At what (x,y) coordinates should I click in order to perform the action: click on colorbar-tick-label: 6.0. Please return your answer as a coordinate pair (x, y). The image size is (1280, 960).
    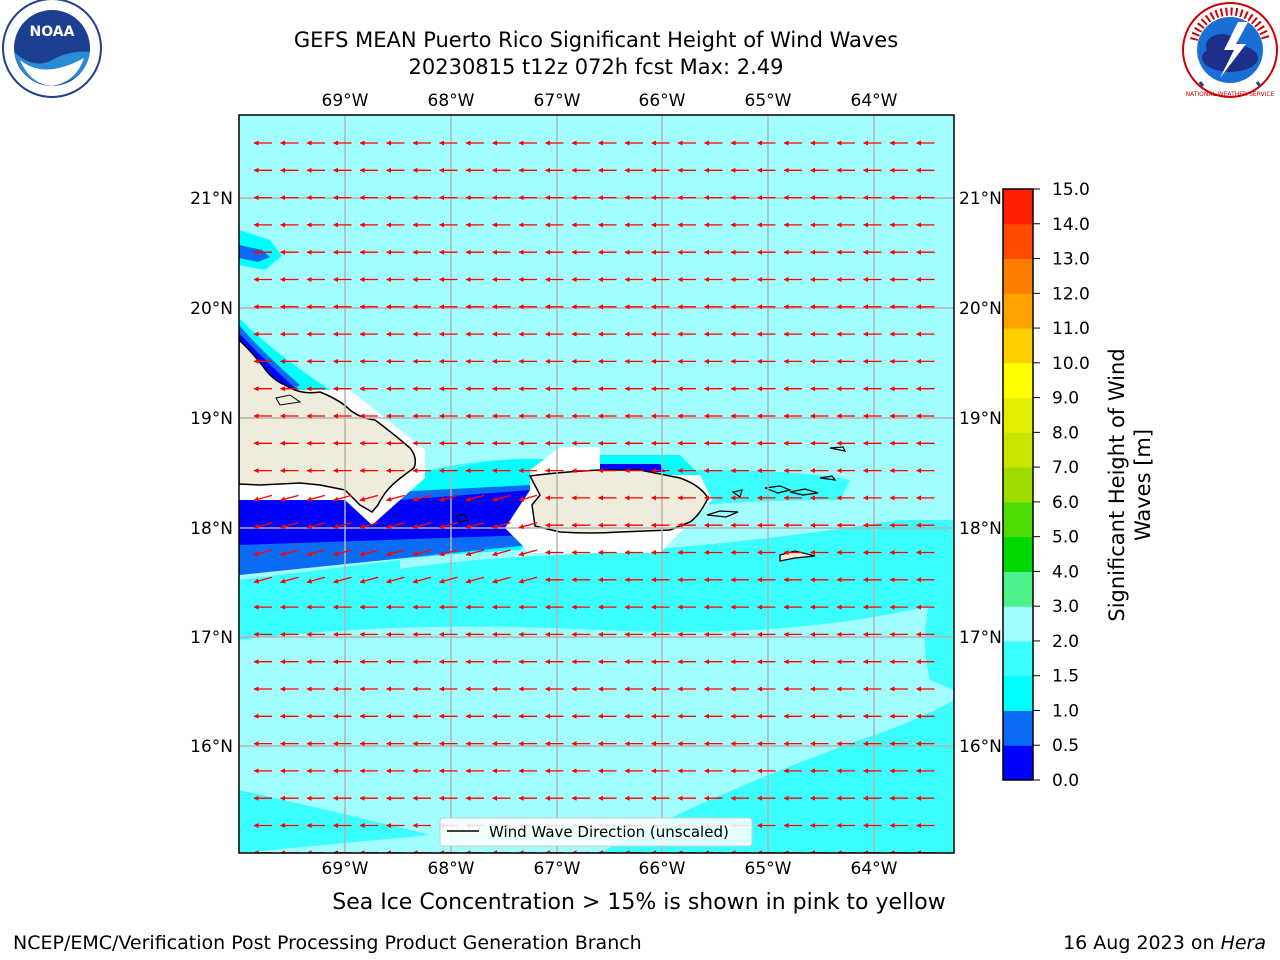
    Looking at the image, I should click on (1065, 503).